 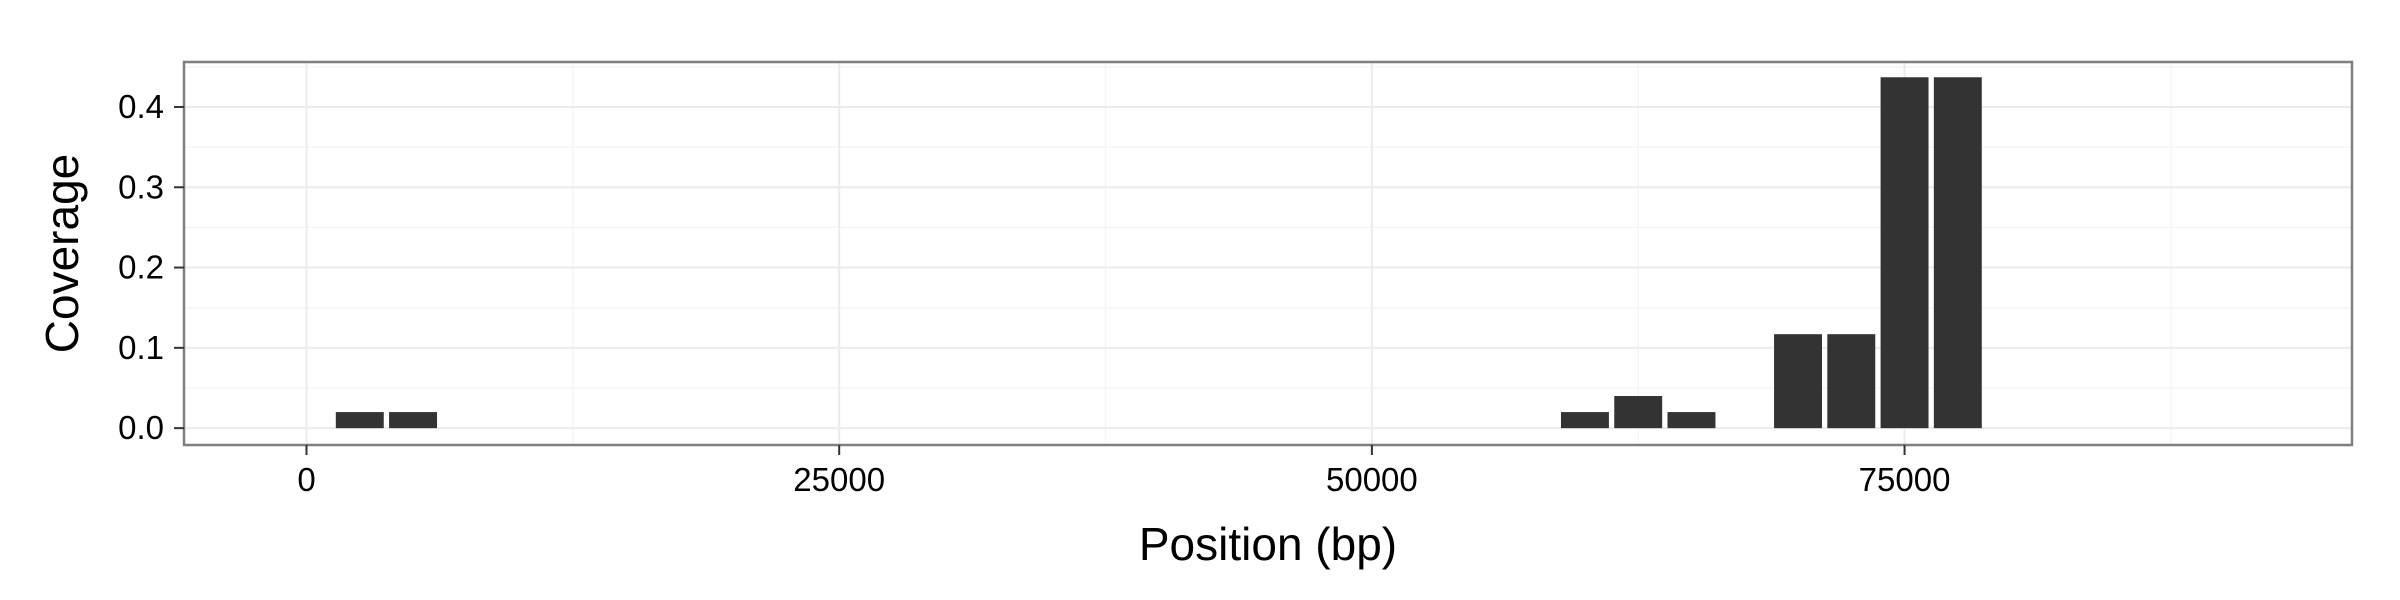 What do you see at coordinates (141, 427) in the screenshot?
I see `y-tick-label: 0.0` at bounding box center [141, 427].